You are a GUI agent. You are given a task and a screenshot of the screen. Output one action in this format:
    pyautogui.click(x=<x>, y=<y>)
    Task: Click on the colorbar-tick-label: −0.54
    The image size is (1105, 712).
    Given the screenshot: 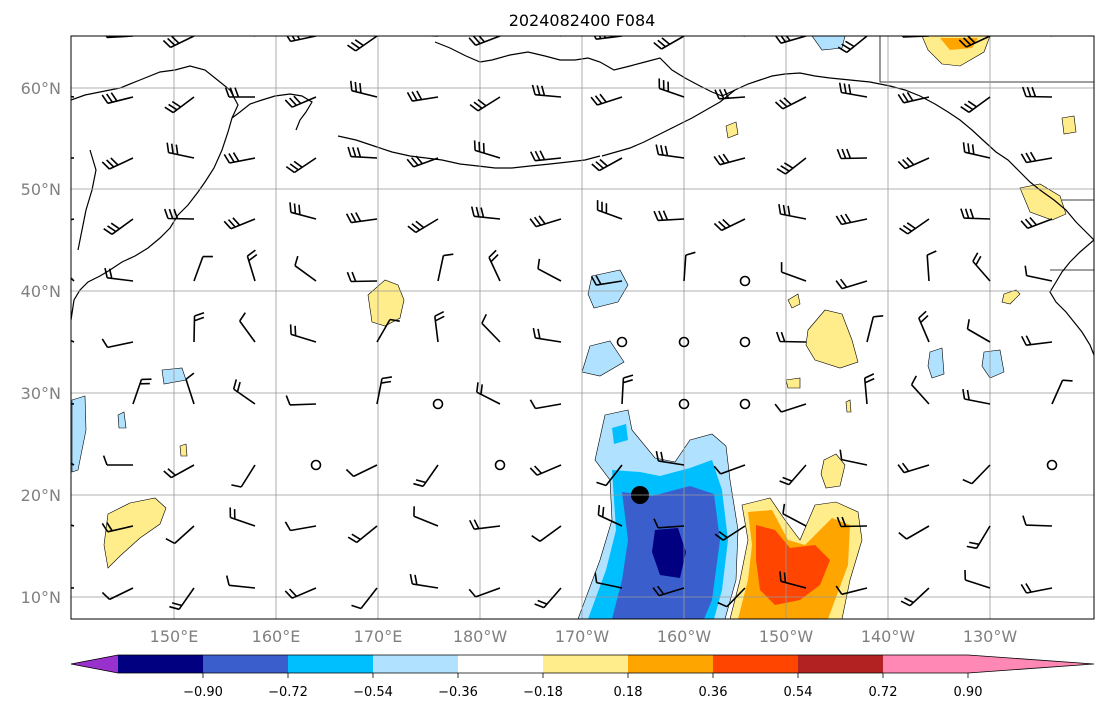 What is the action you would take?
    pyautogui.click(x=373, y=692)
    